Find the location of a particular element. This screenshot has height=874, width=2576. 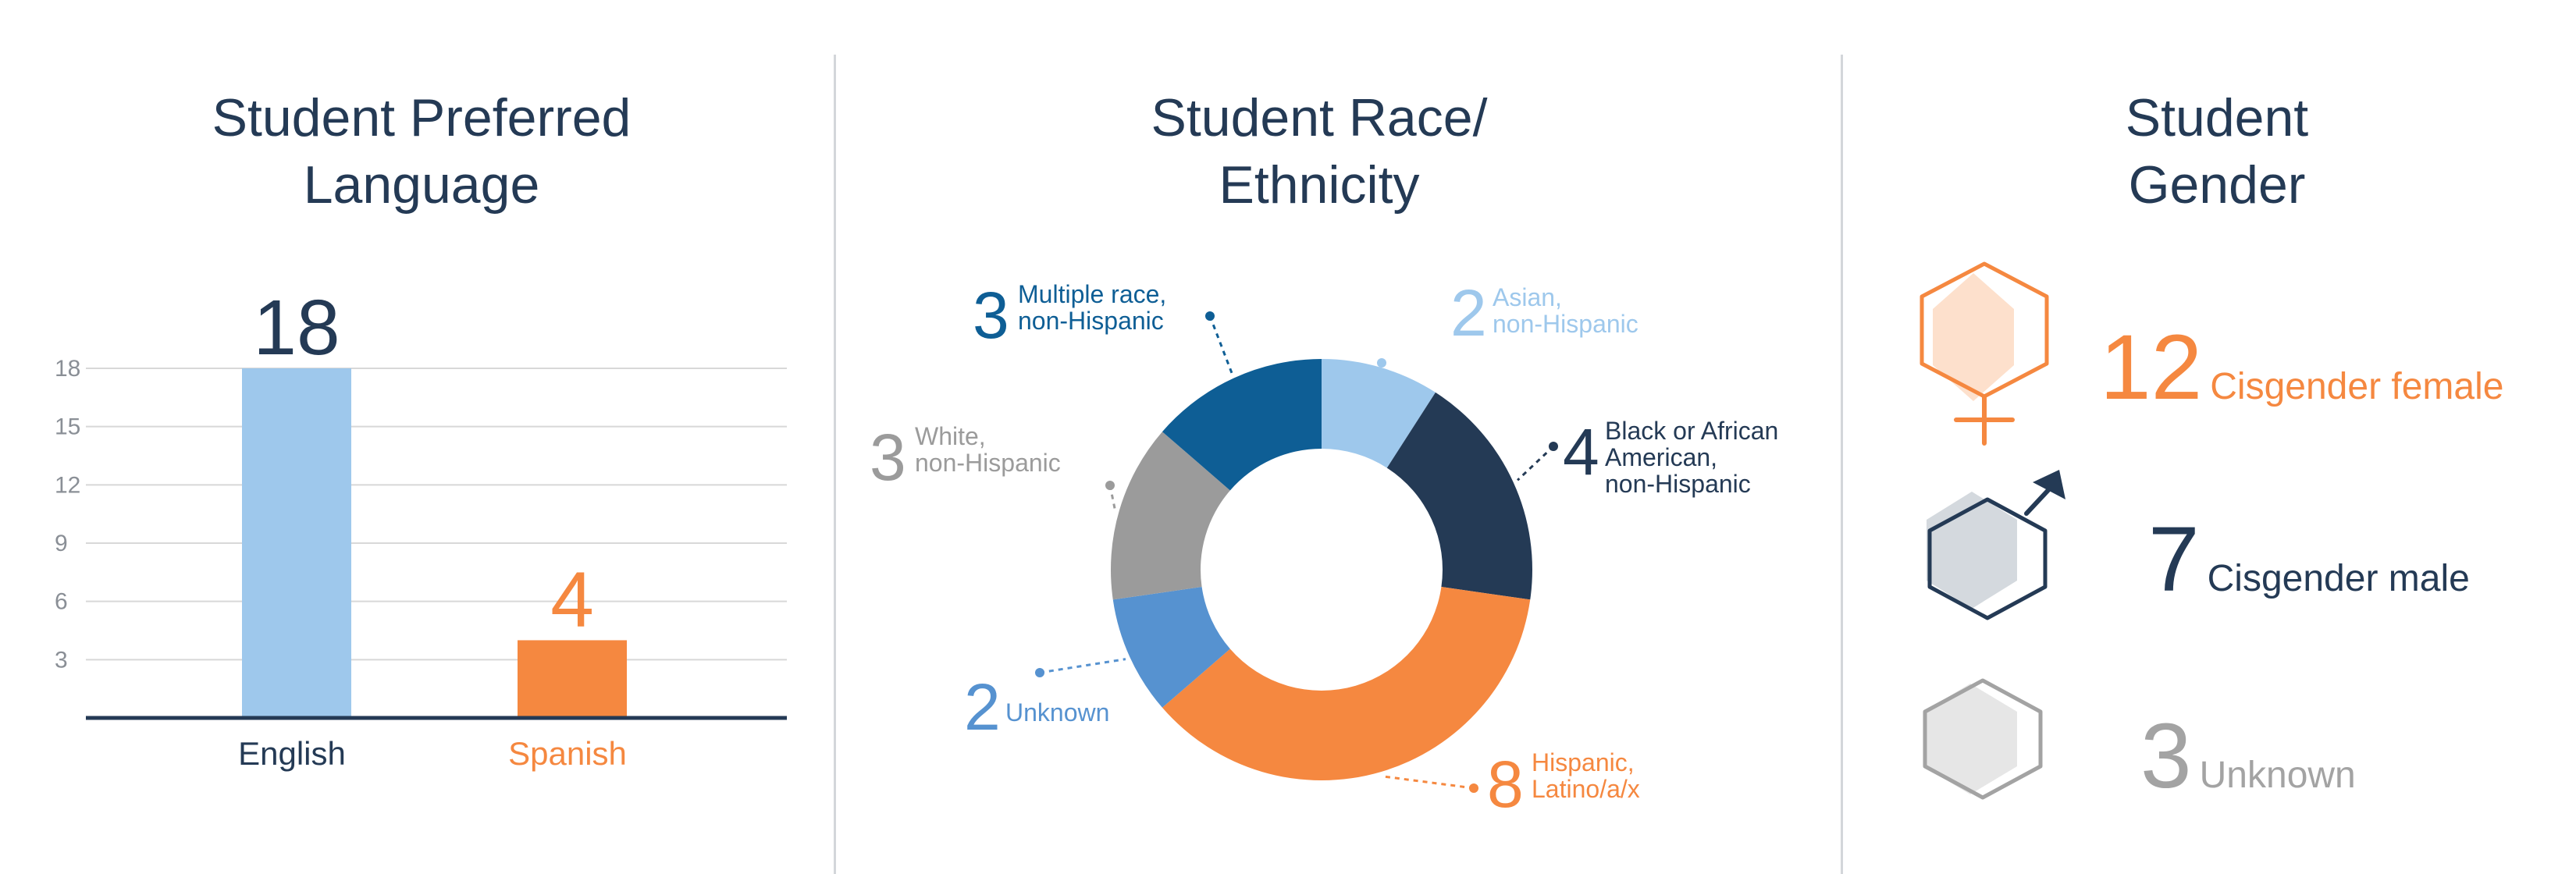

y-tick-label: 6 is located at coordinates (61, 602).